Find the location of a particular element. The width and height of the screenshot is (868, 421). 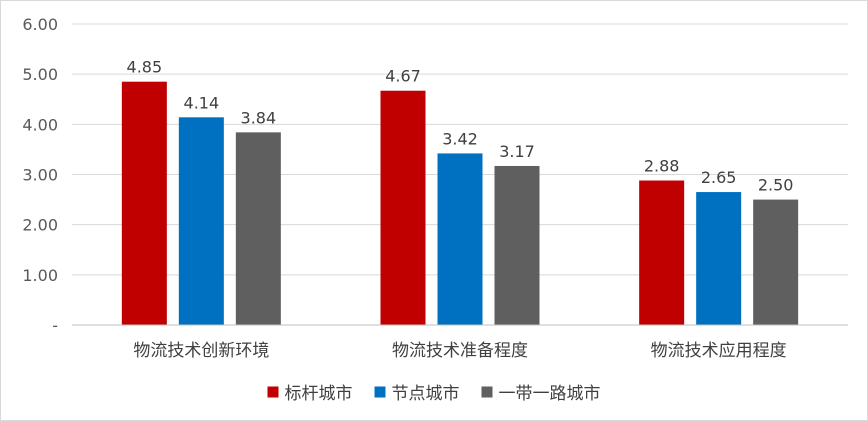

data-label: 2.65 is located at coordinates (719, 177).